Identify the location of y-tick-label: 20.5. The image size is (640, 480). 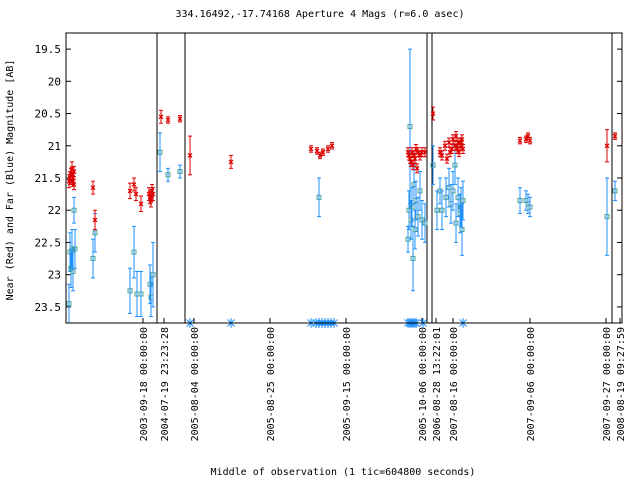
(48, 114).